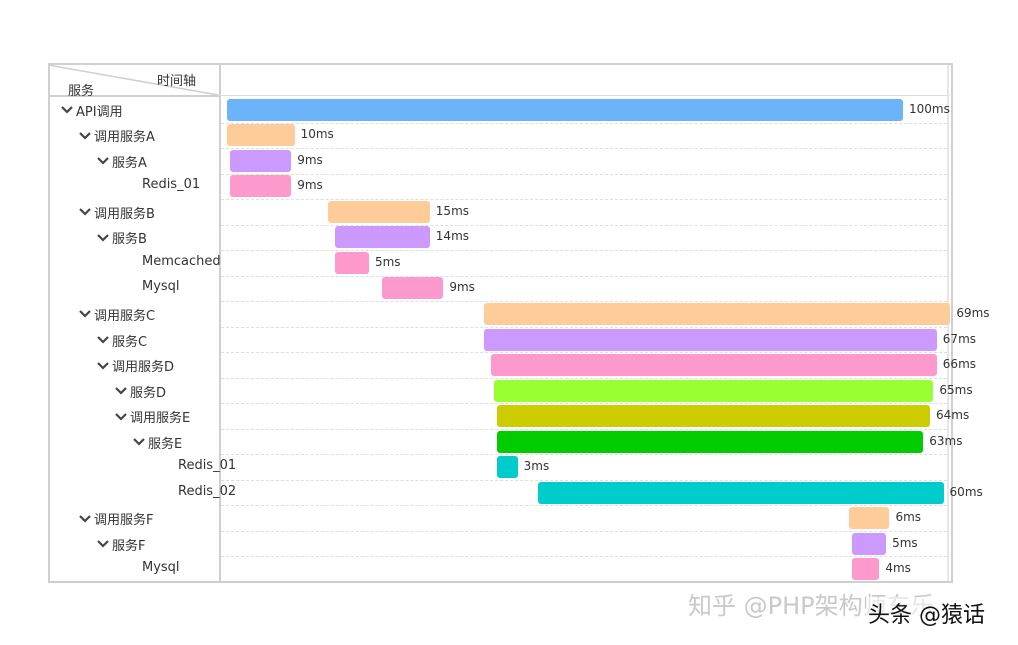 This screenshot has width=1018, height=645. Describe the element at coordinates (125, 316) in the screenshot. I see `tree-item-label: 调用服务C` at that location.